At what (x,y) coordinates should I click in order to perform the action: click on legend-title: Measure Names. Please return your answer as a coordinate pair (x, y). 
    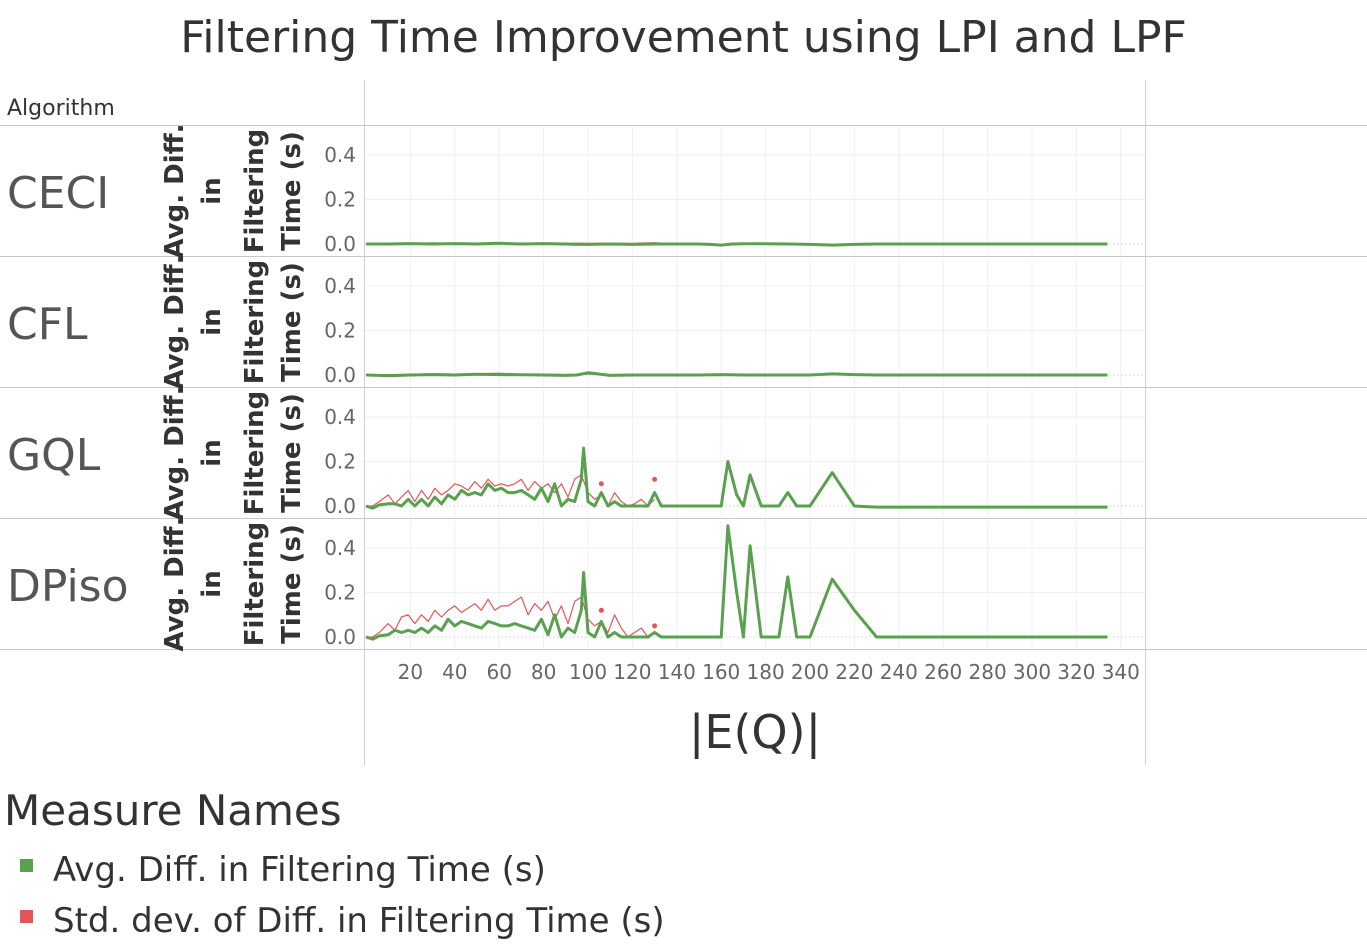
    Looking at the image, I should click on (173, 810).